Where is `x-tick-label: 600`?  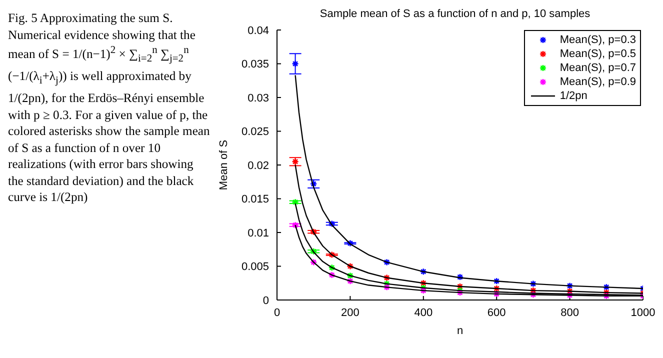
x-tick-label: 600 is located at coordinates (496, 312).